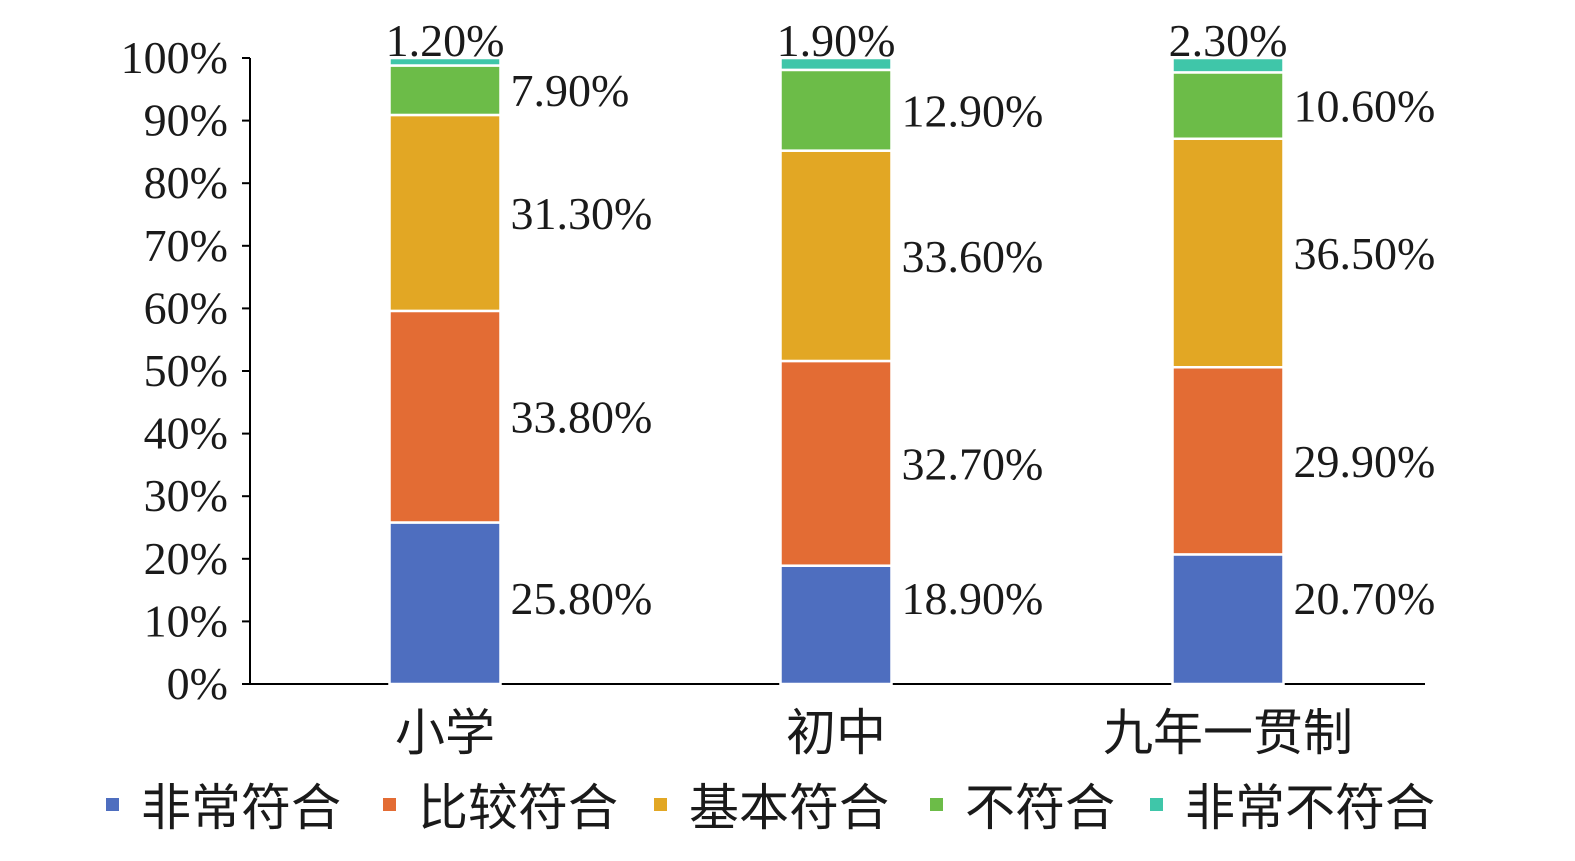 This screenshot has width=1575, height=861. Describe the element at coordinates (186, 182) in the screenshot. I see `y-tick-label: 80%` at that location.